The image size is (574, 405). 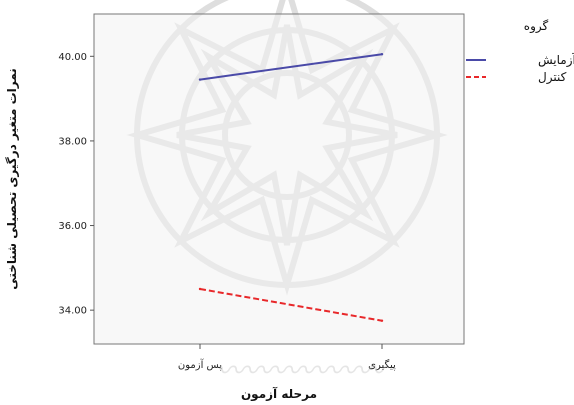 I want to click on x-axis: پس آزمون پیگیری, so click(x=287, y=357).